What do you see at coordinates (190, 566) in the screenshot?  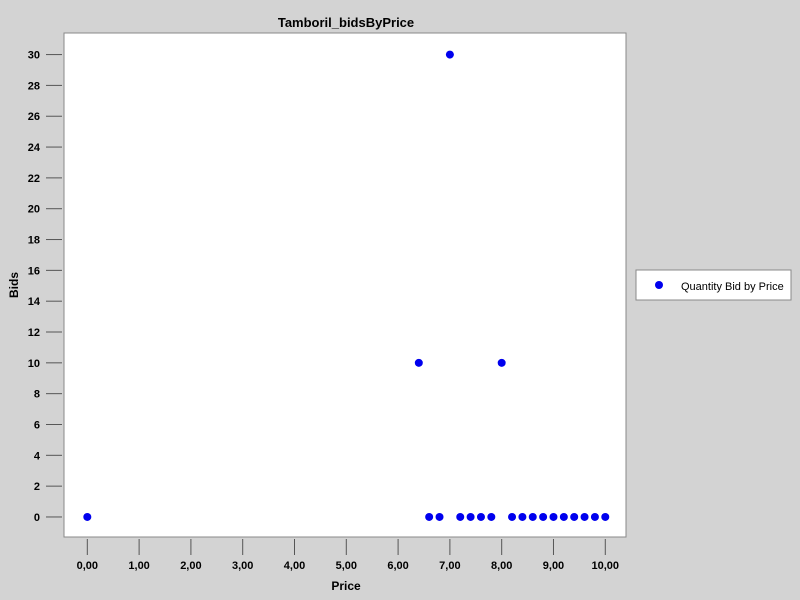 I see `x-tick-label: 2,00` at bounding box center [190, 566].